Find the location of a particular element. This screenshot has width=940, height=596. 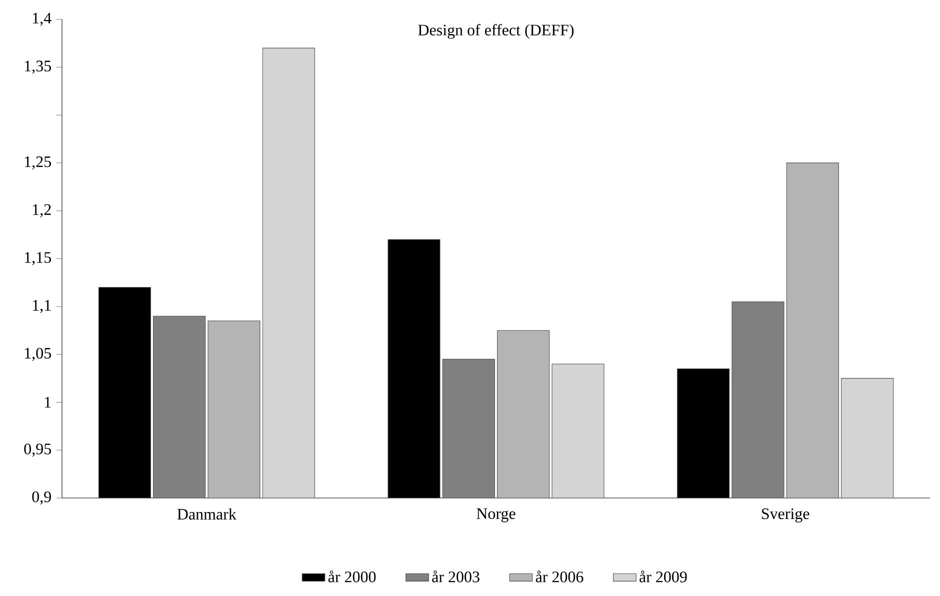

x-tick-label: Sverige is located at coordinates (786, 515).